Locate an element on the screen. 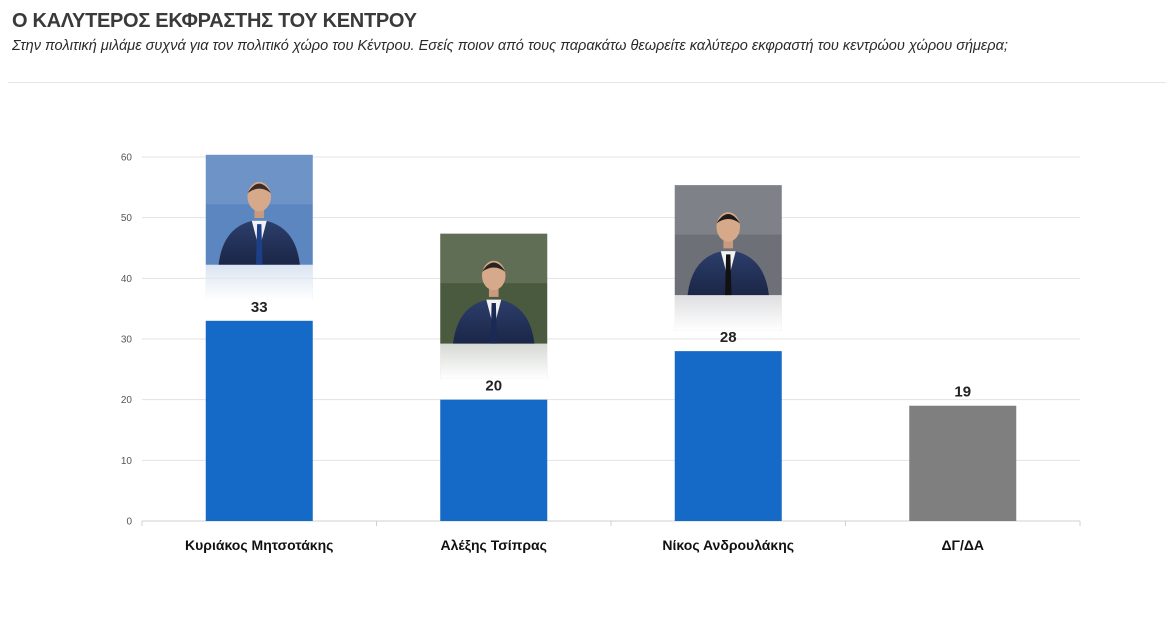  y-tick-label: 50 is located at coordinates (127, 218).